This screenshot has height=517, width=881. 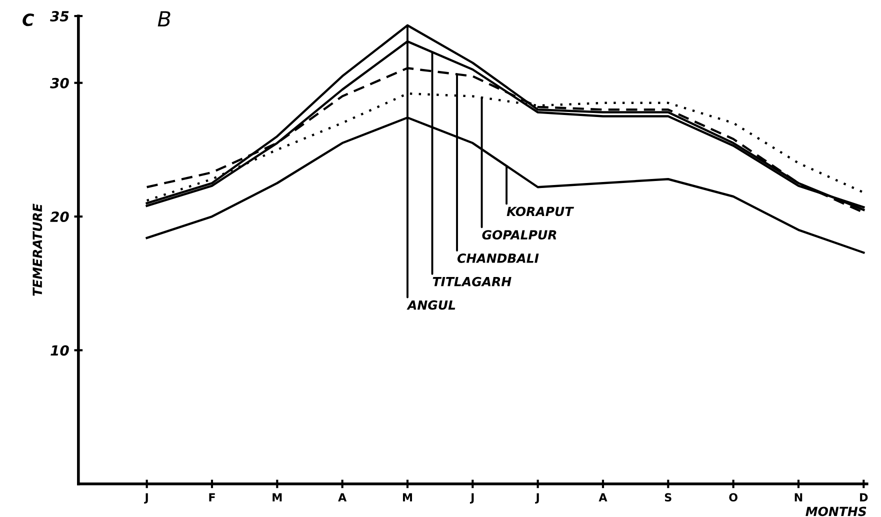 I want to click on y-tick-label: 35, so click(x=59, y=16).